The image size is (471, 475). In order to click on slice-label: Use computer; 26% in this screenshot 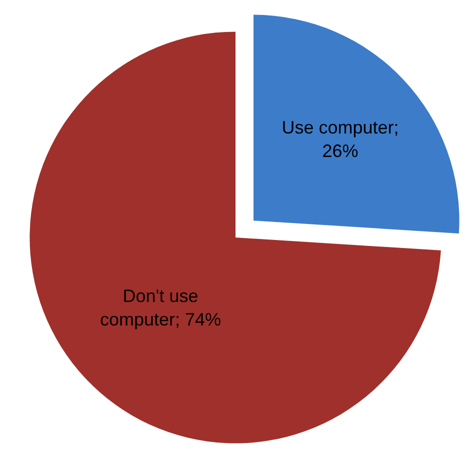, I will do `click(340, 139)`.